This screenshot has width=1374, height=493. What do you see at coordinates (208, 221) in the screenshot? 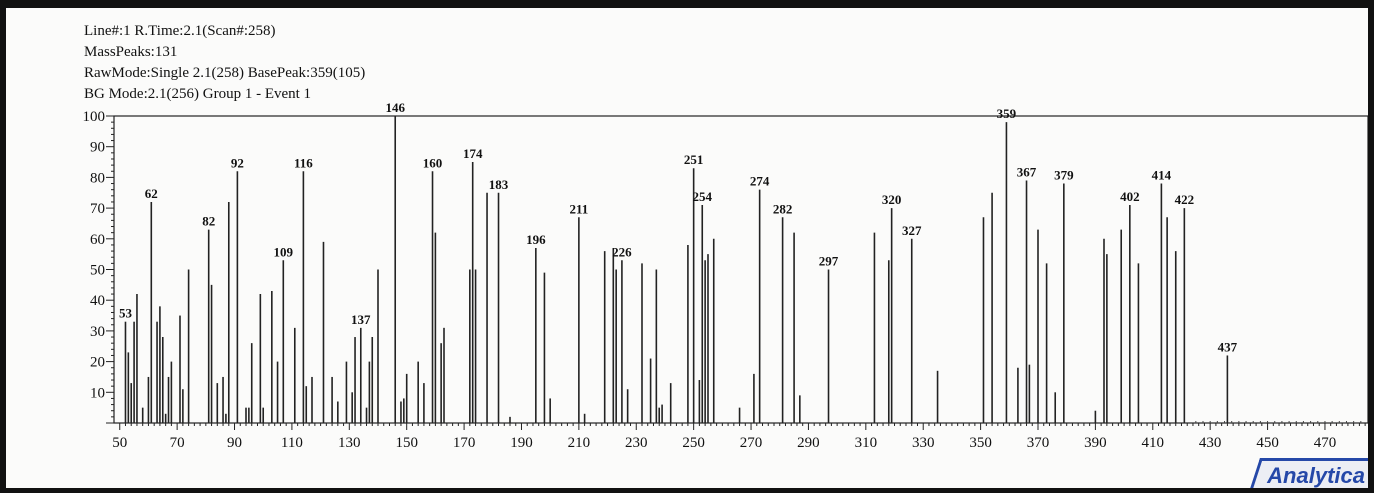
I see `peak-label-82: 82` at bounding box center [208, 221].